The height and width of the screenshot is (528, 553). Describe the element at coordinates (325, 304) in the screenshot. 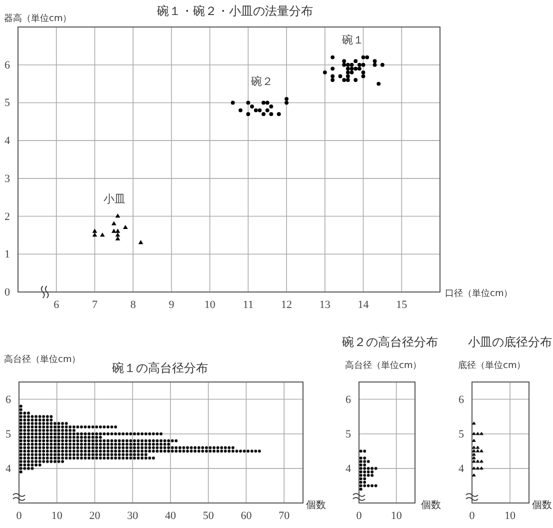

I see `x-tick-label: 13` at that location.